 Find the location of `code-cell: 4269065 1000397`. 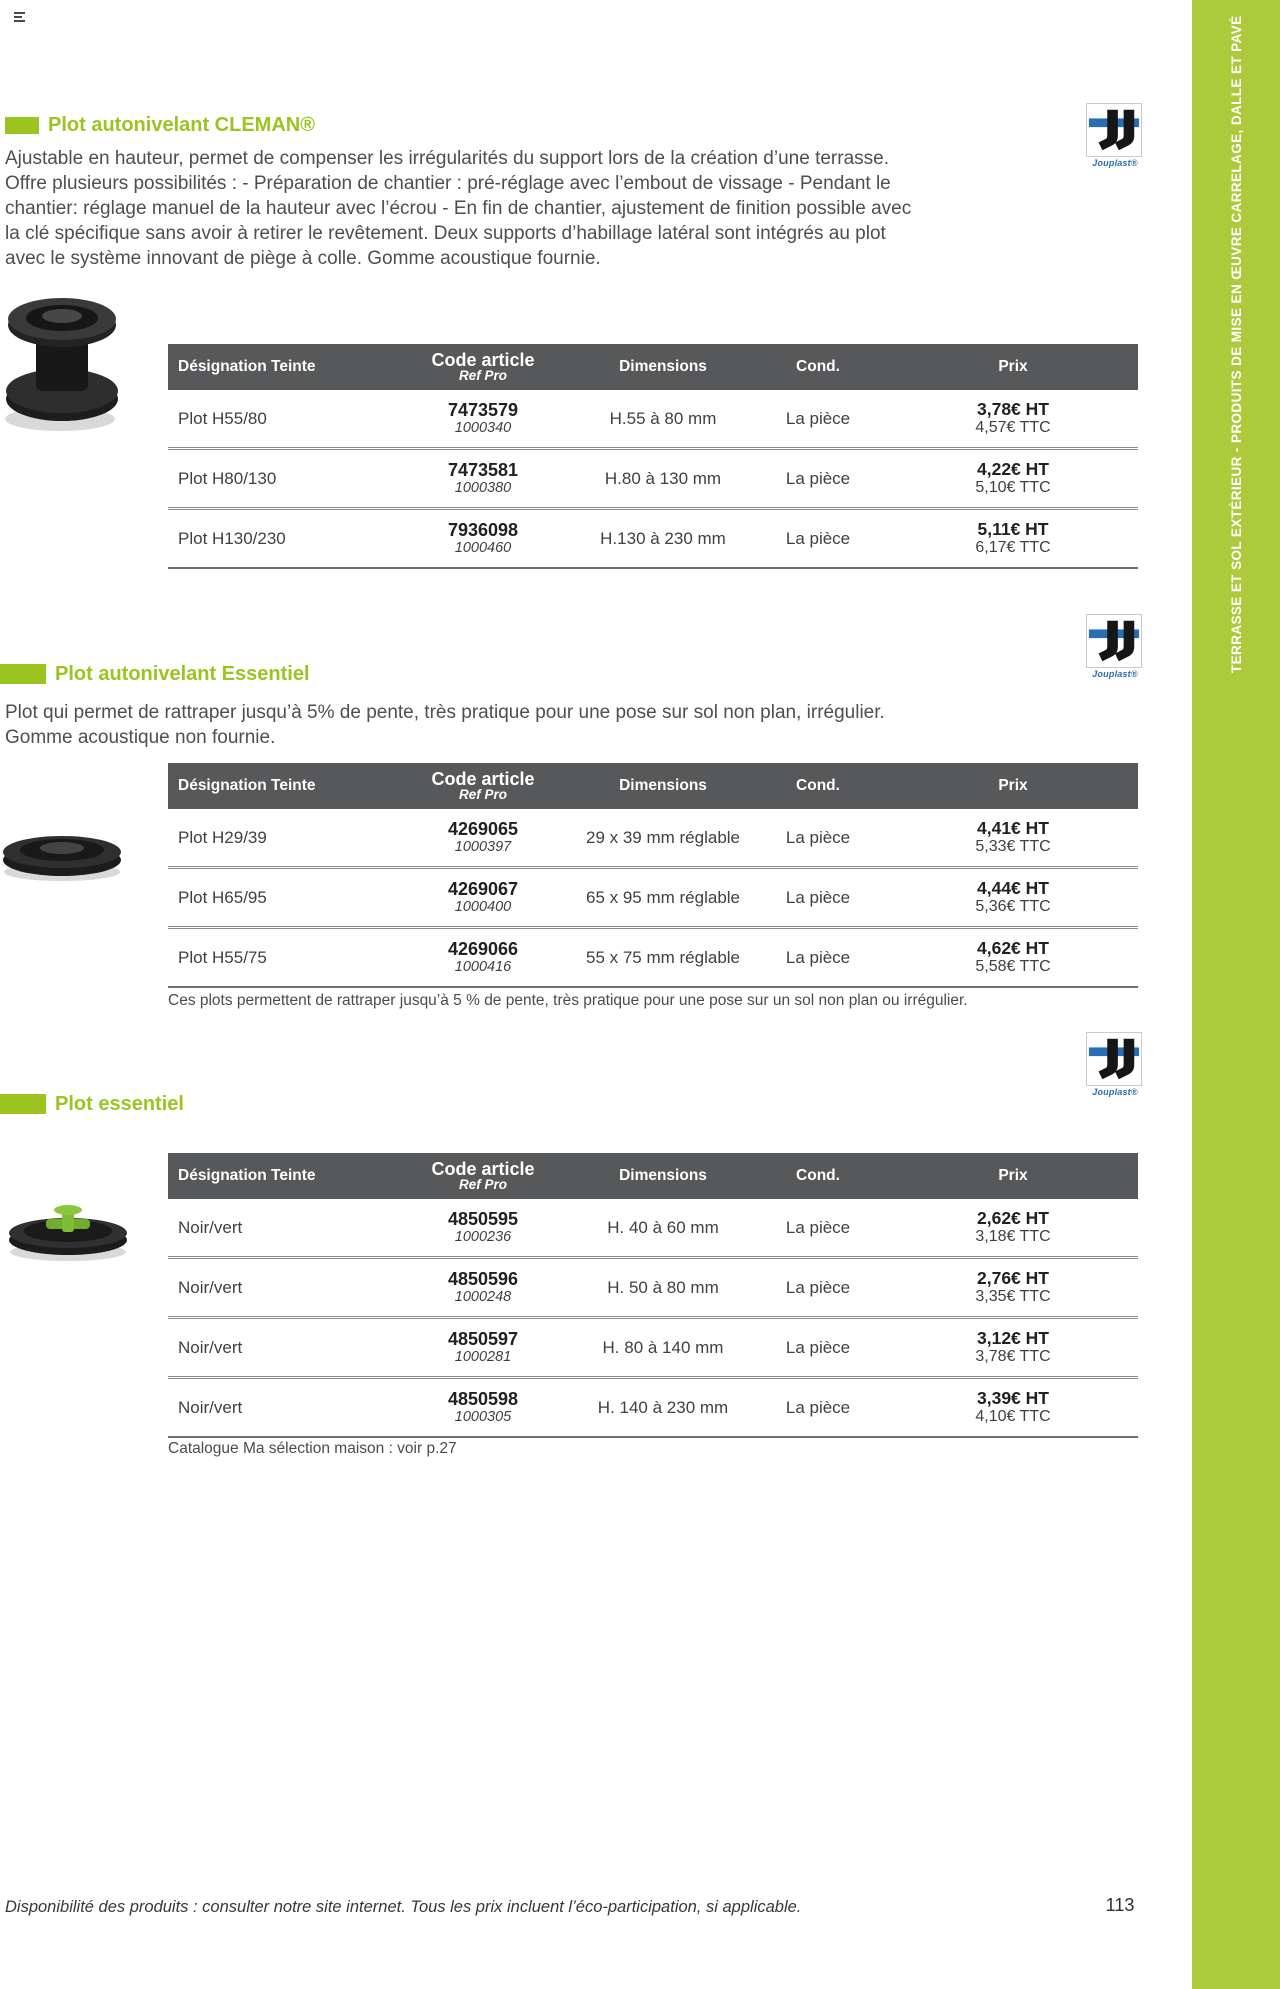

code-cell: 4269065 1000397 is located at coordinates (483, 837).